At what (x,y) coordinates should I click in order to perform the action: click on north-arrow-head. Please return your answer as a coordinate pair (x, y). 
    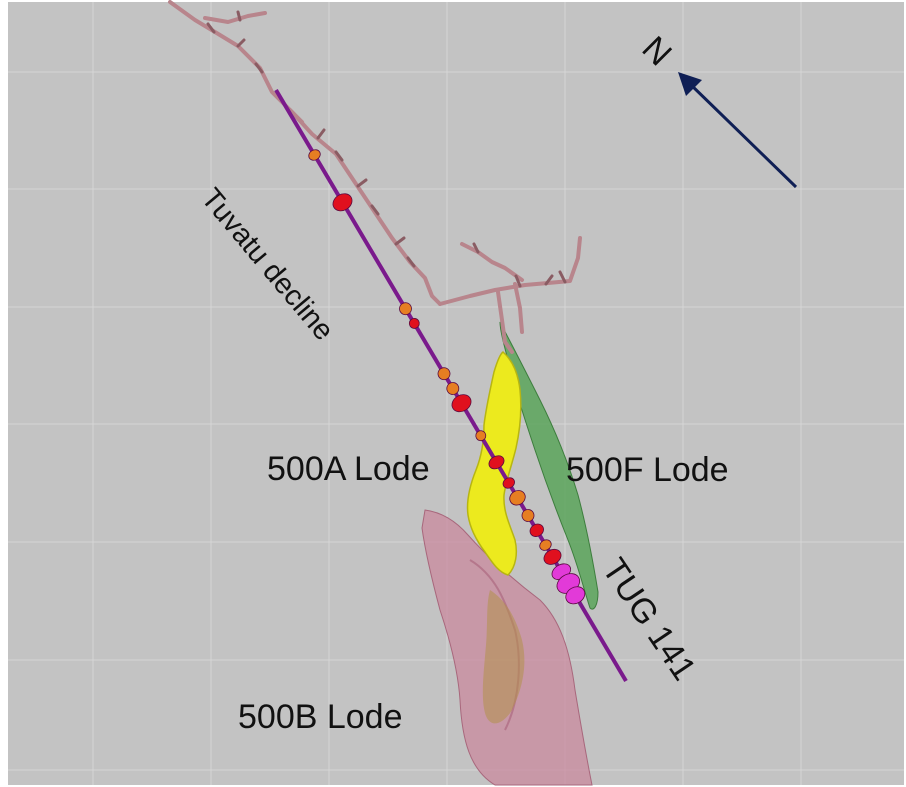
    Looking at the image, I should click on (690, 84).